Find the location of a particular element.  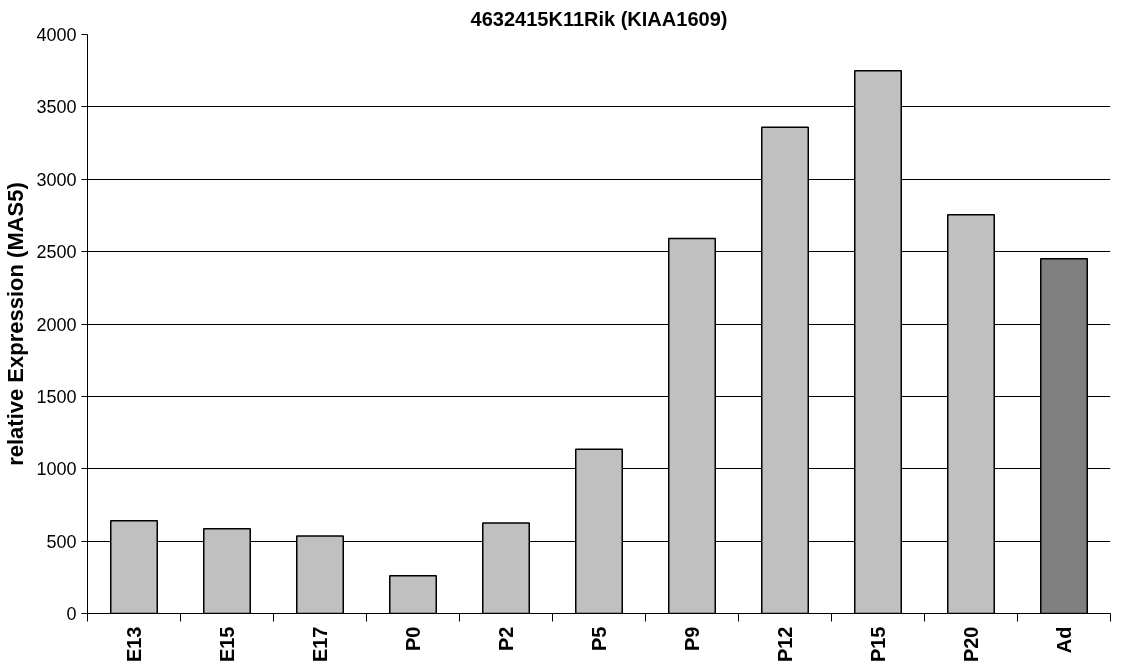

y-tick-label: 500 is located at coordinates (61, 541).